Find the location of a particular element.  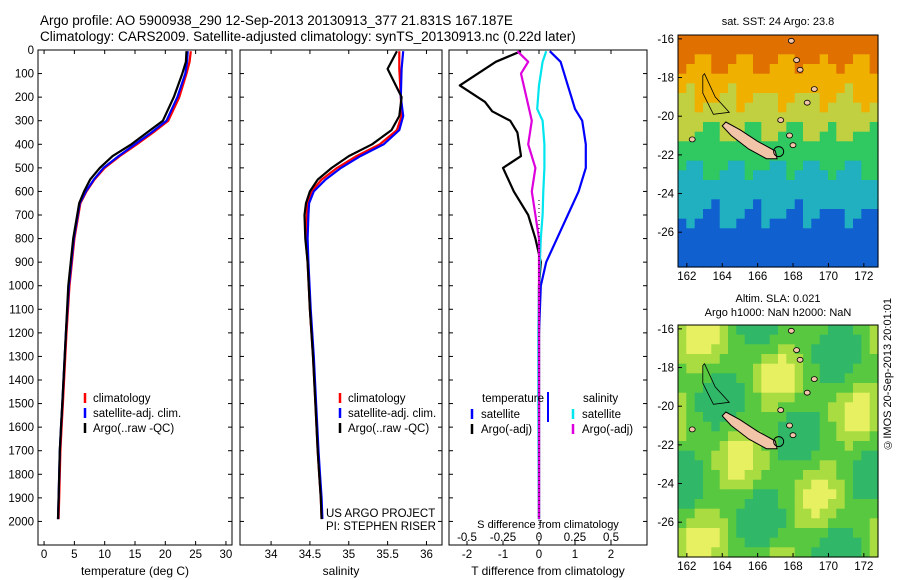

difference-top-xlabel: S difference from climatology is located at coordinates (548, 525).